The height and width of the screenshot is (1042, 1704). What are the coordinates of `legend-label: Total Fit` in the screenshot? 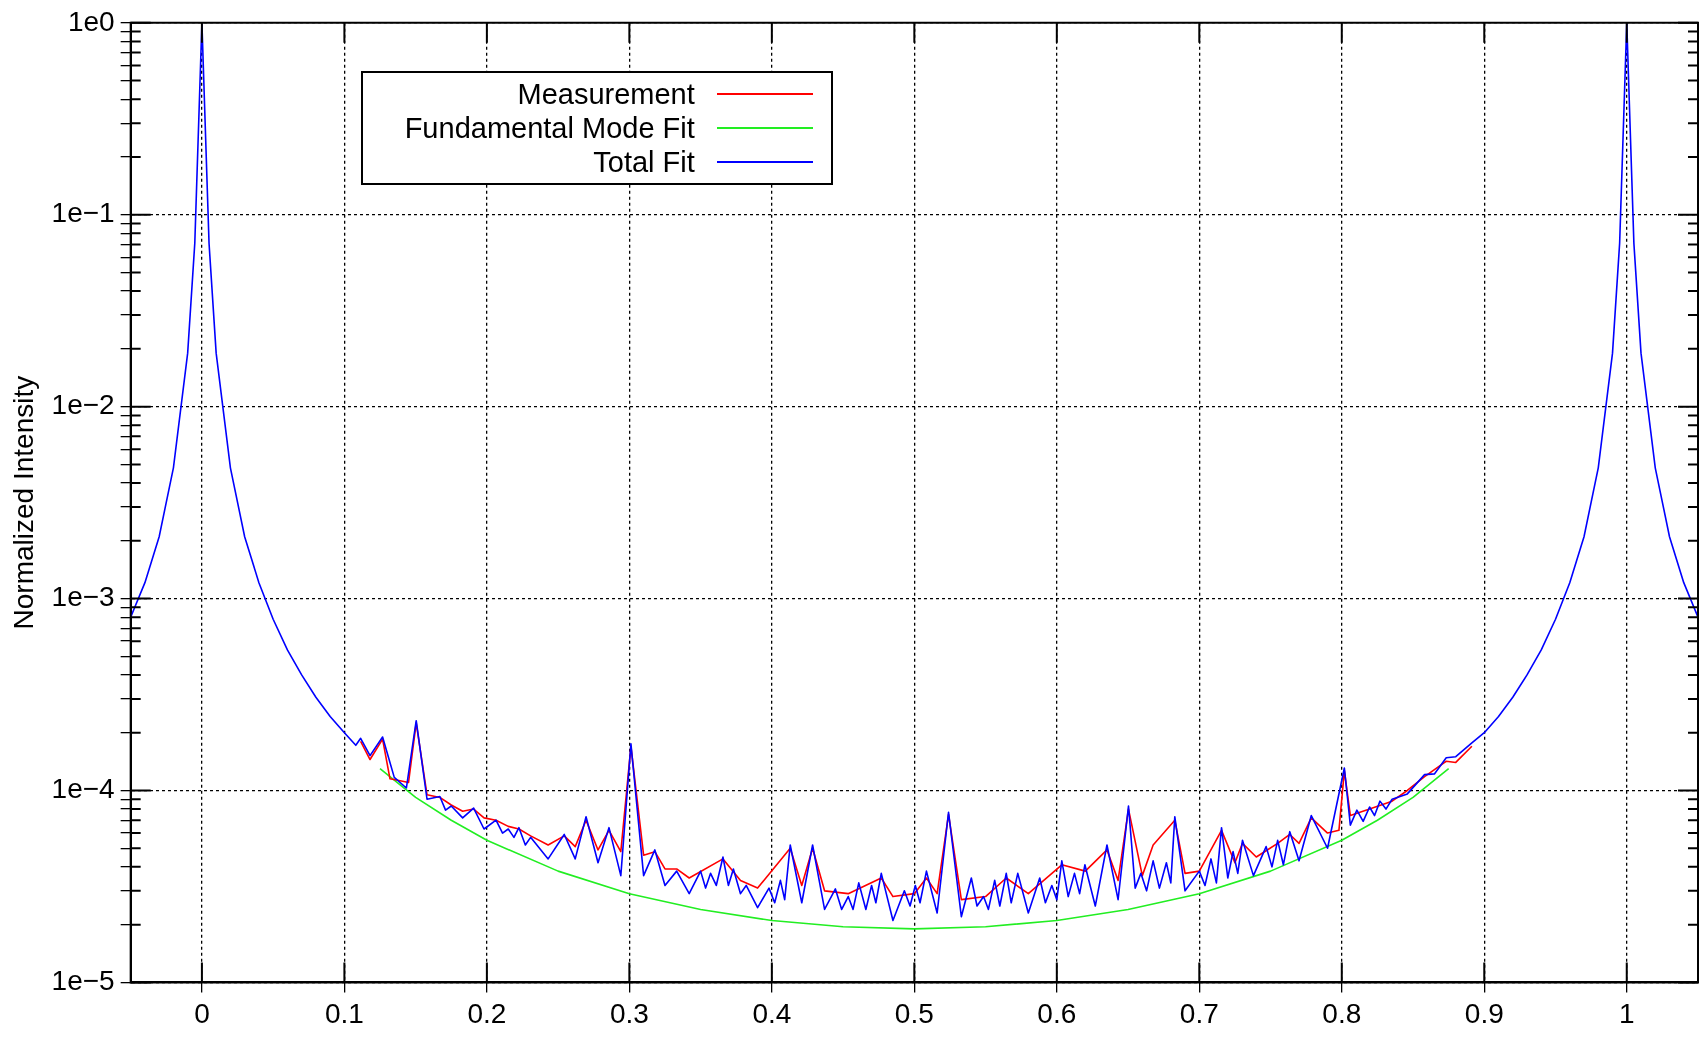 It's located at (644, 161).